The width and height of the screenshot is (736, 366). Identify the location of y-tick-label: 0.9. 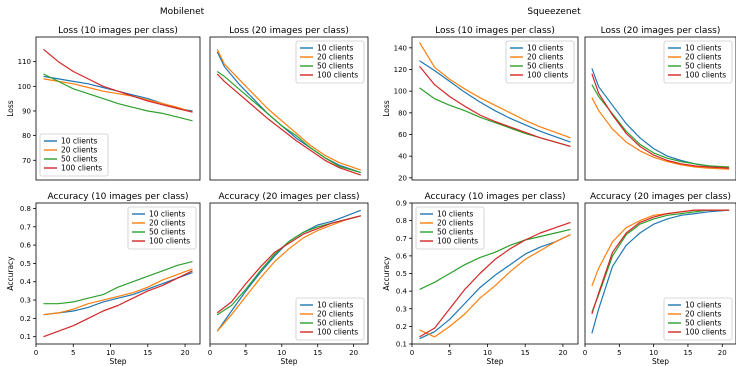
(401, 204).